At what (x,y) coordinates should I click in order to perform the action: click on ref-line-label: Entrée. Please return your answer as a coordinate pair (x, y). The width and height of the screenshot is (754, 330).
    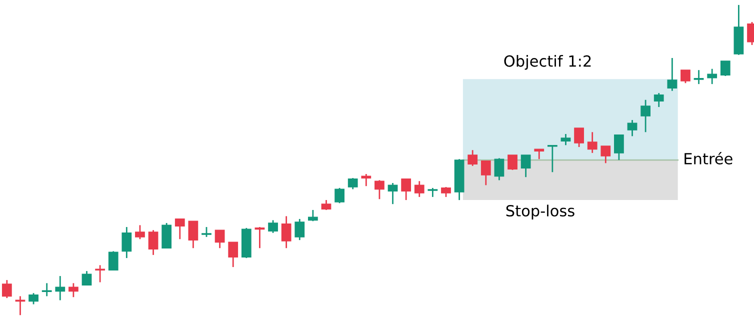
    Looking at the image, I should click on (708, 158).